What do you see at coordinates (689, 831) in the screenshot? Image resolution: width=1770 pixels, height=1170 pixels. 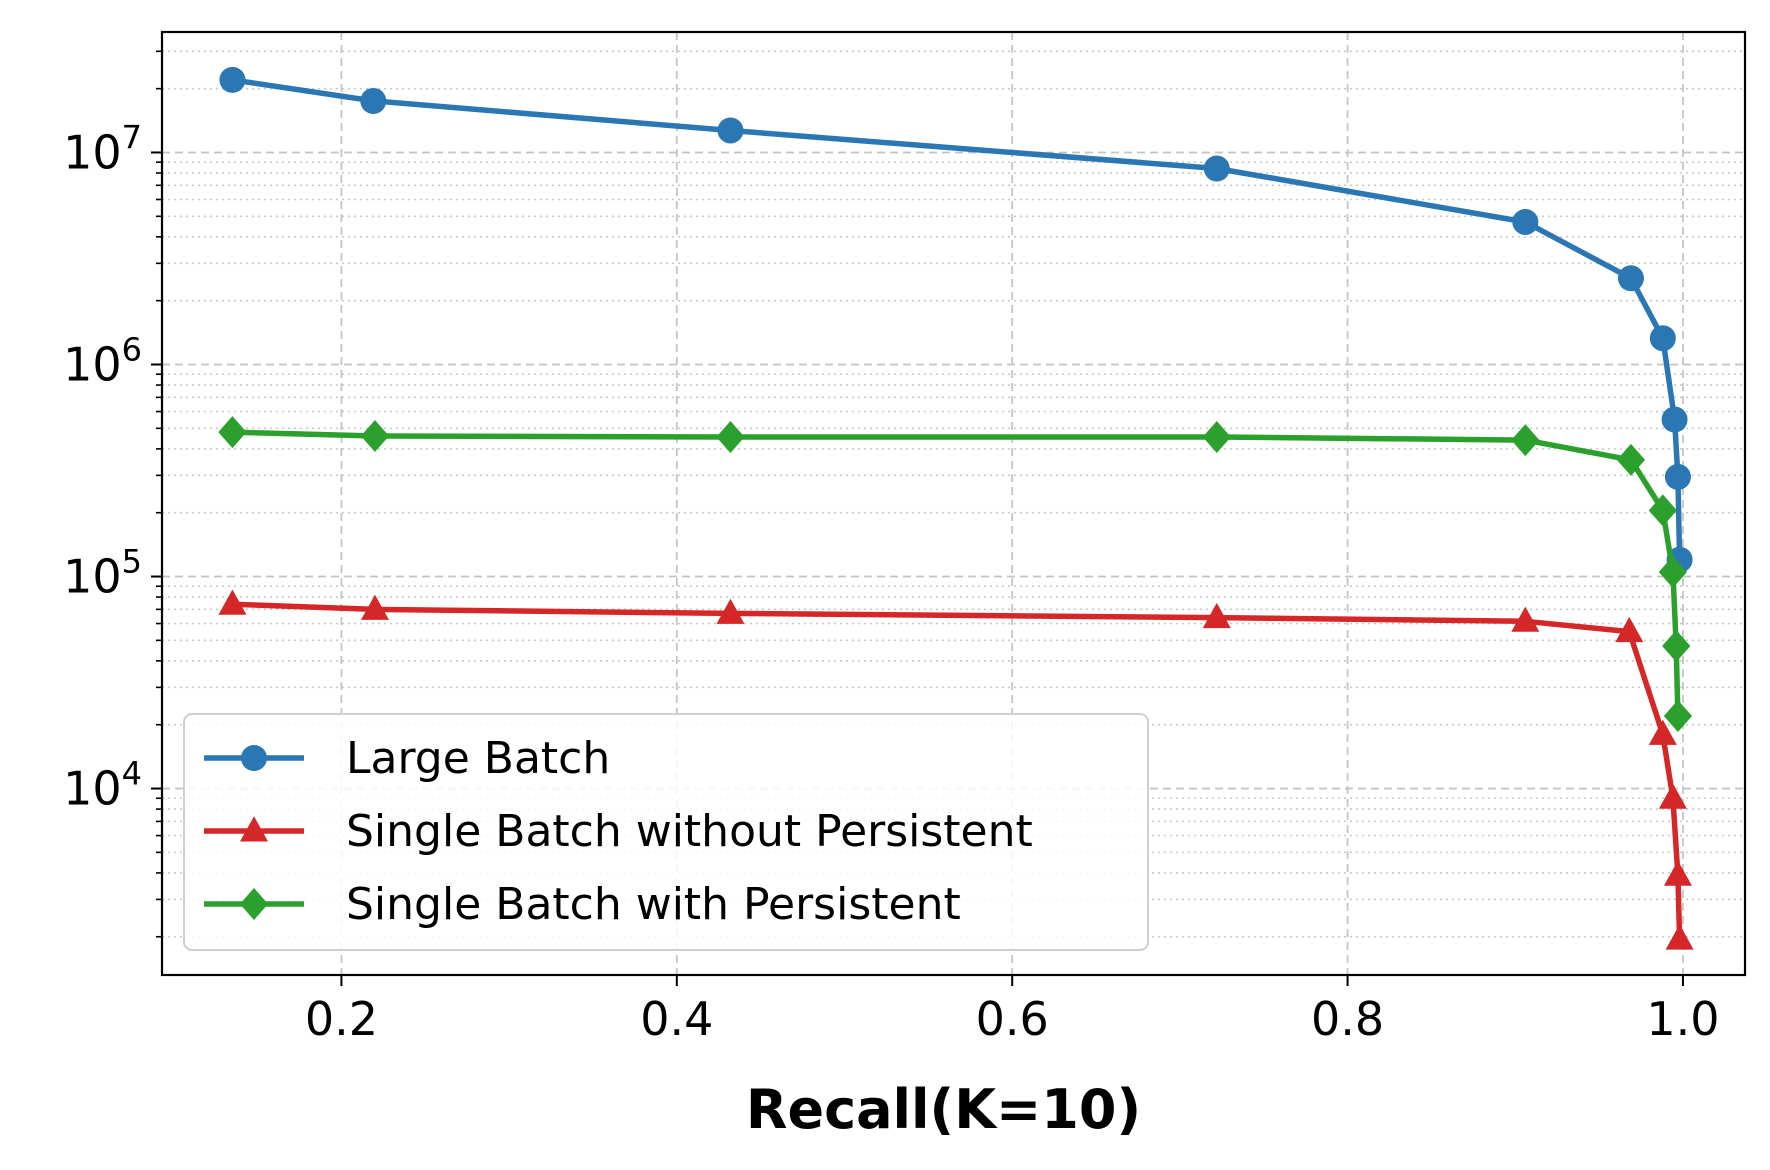 I see `legend-label: Single Batch without Persistent` at bounding box center [689, 831].